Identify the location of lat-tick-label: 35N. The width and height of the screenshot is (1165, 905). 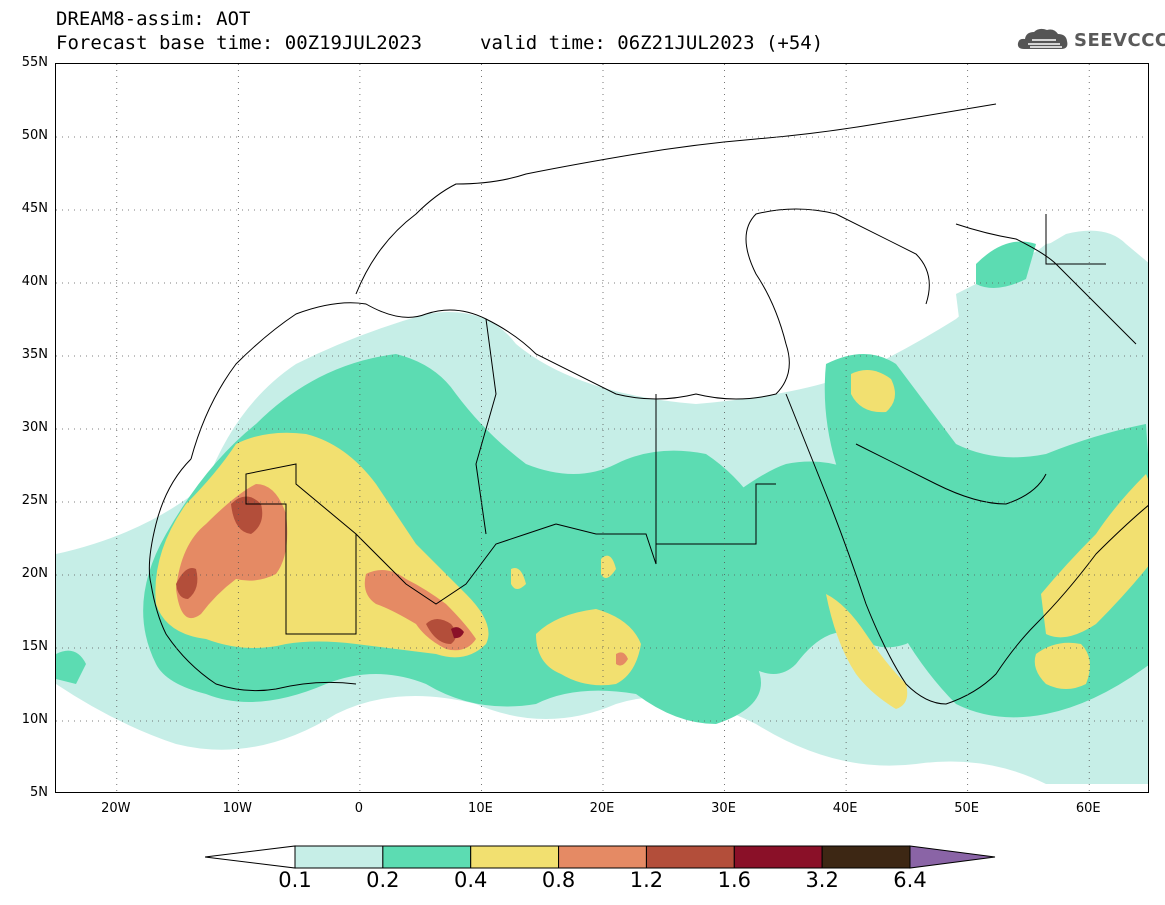
(34, 354).